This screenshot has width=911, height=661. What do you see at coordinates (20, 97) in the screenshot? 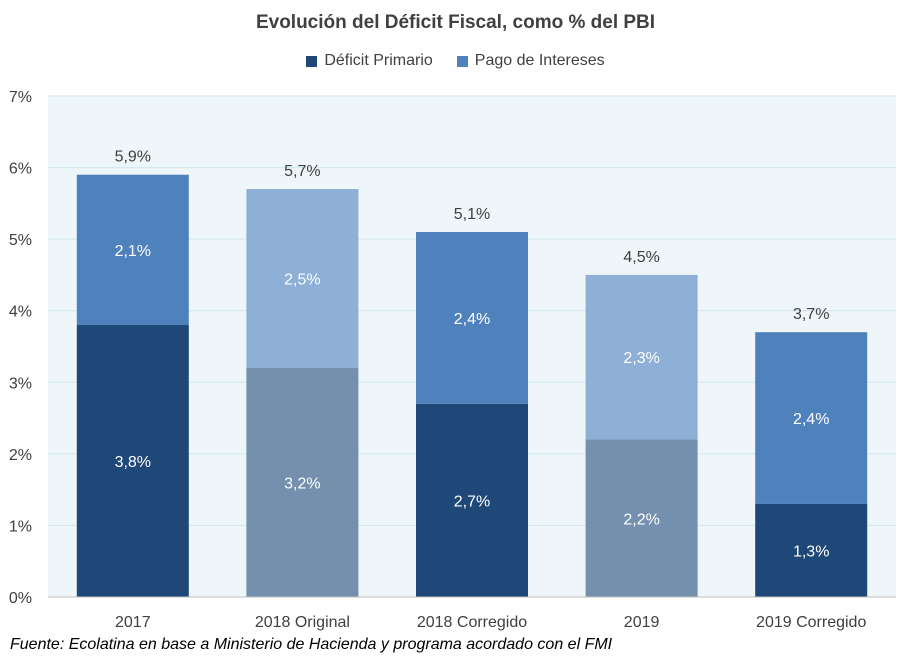
I see `y-tick-label: 7%` at bounding box center [20, 97].